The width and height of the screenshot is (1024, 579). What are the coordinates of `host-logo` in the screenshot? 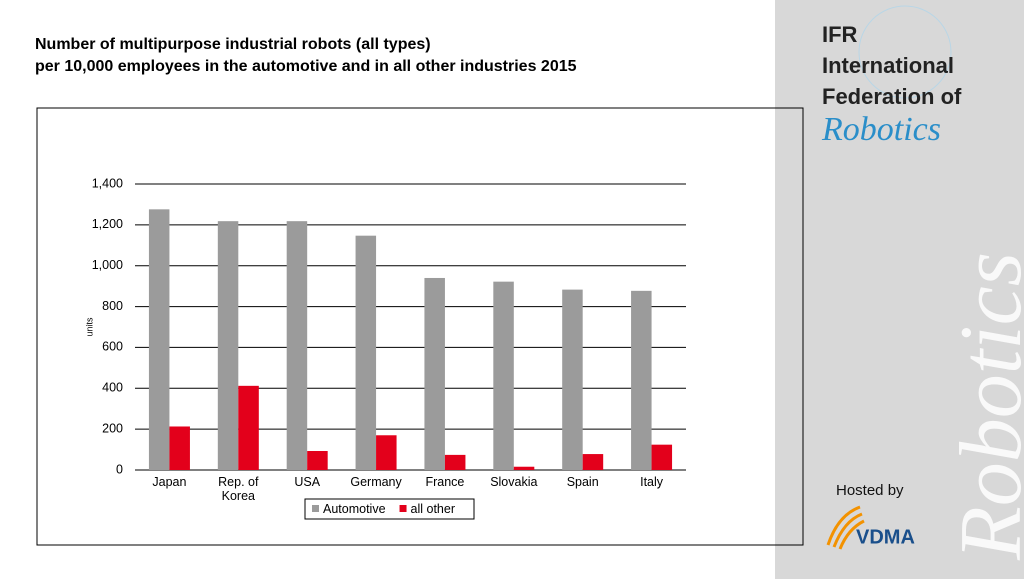 It's located at (845, 527).